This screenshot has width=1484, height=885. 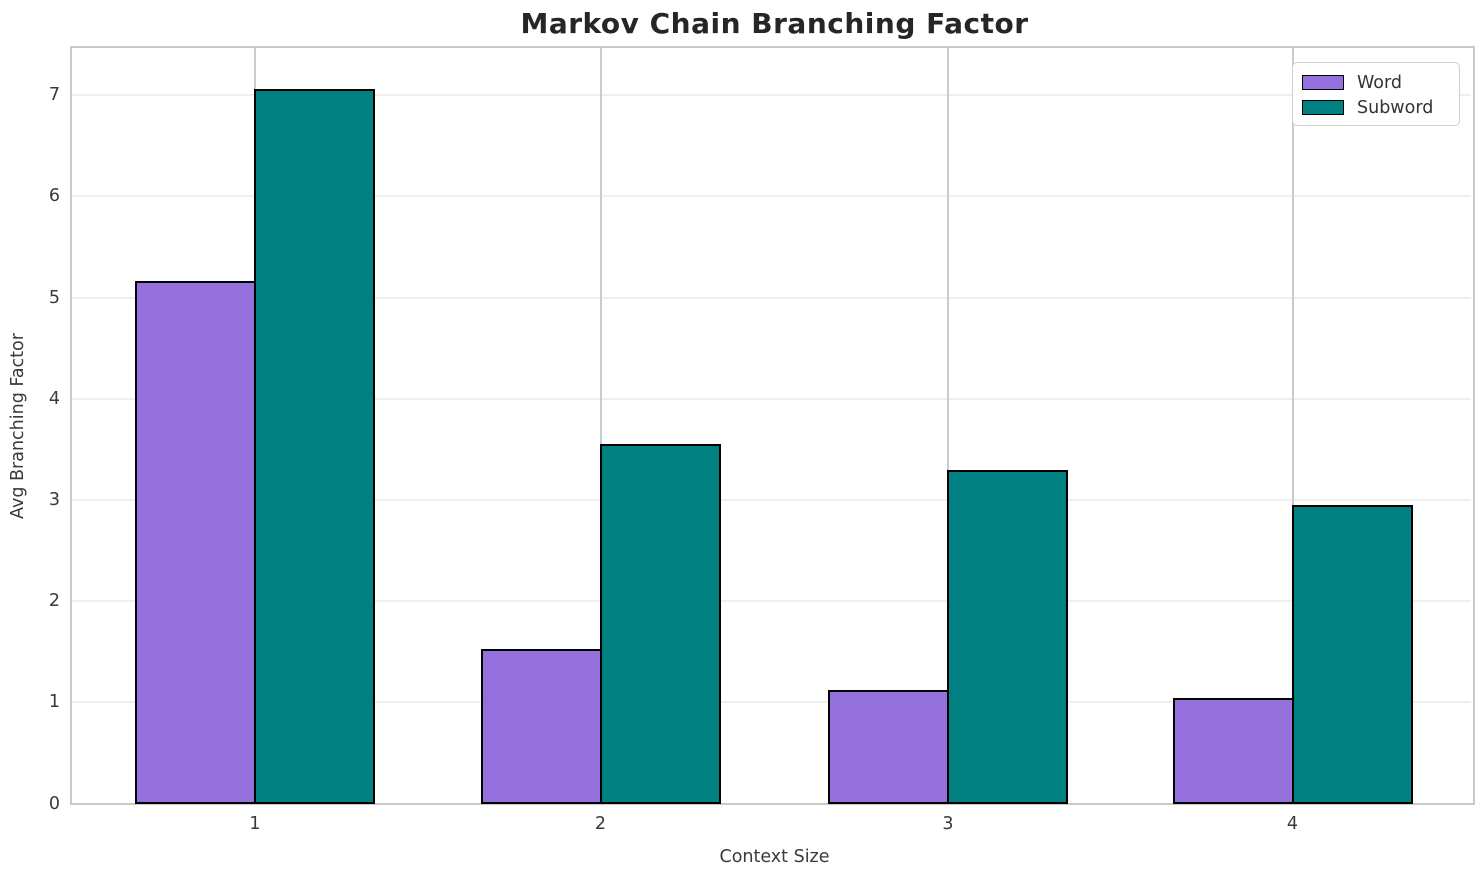 What do you see at coordinates (54, 95) in the screenshot?
I see `y-tick-label: 7` at bounding box center [54, 95].